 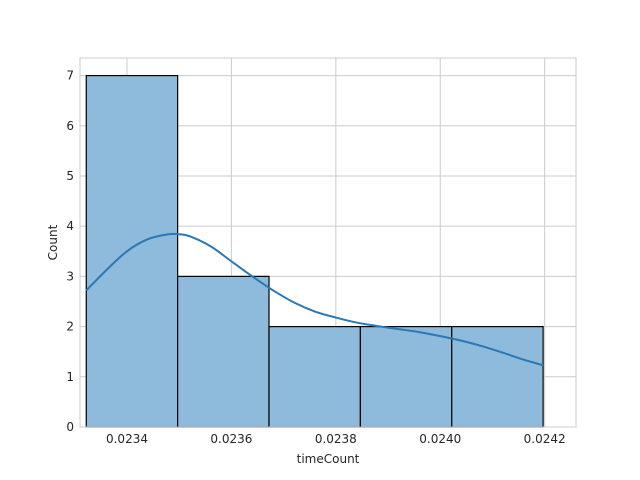 I want to click on y-tick-label: 2, so click(x=70, y=327).